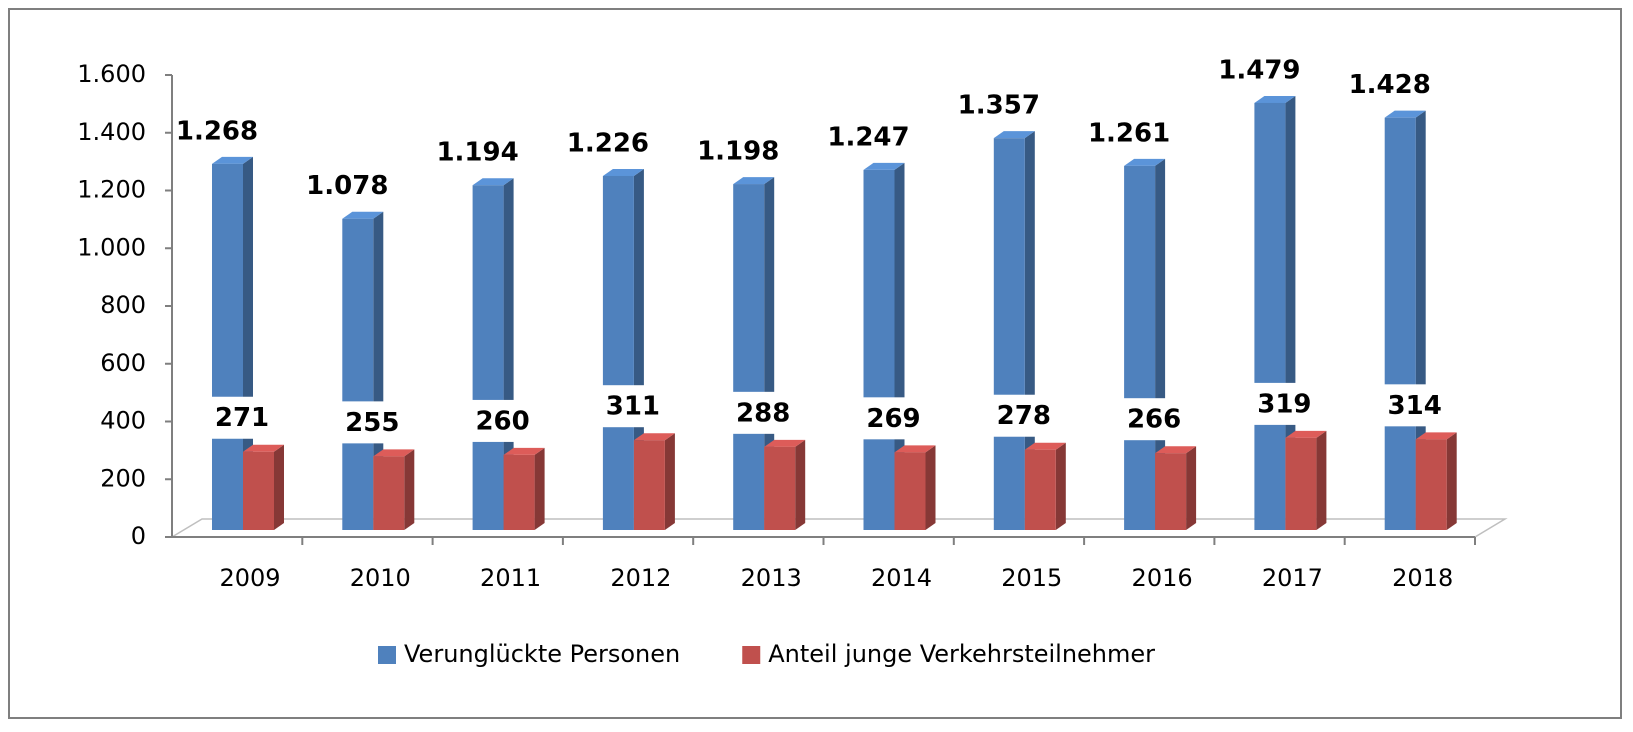 This screenshot has width=1633, height=732. What do you see at coordinates (542, 654) in the screenshot?
I see `legend-label: Verunglückte Personen` at bounding box center [542, 654].